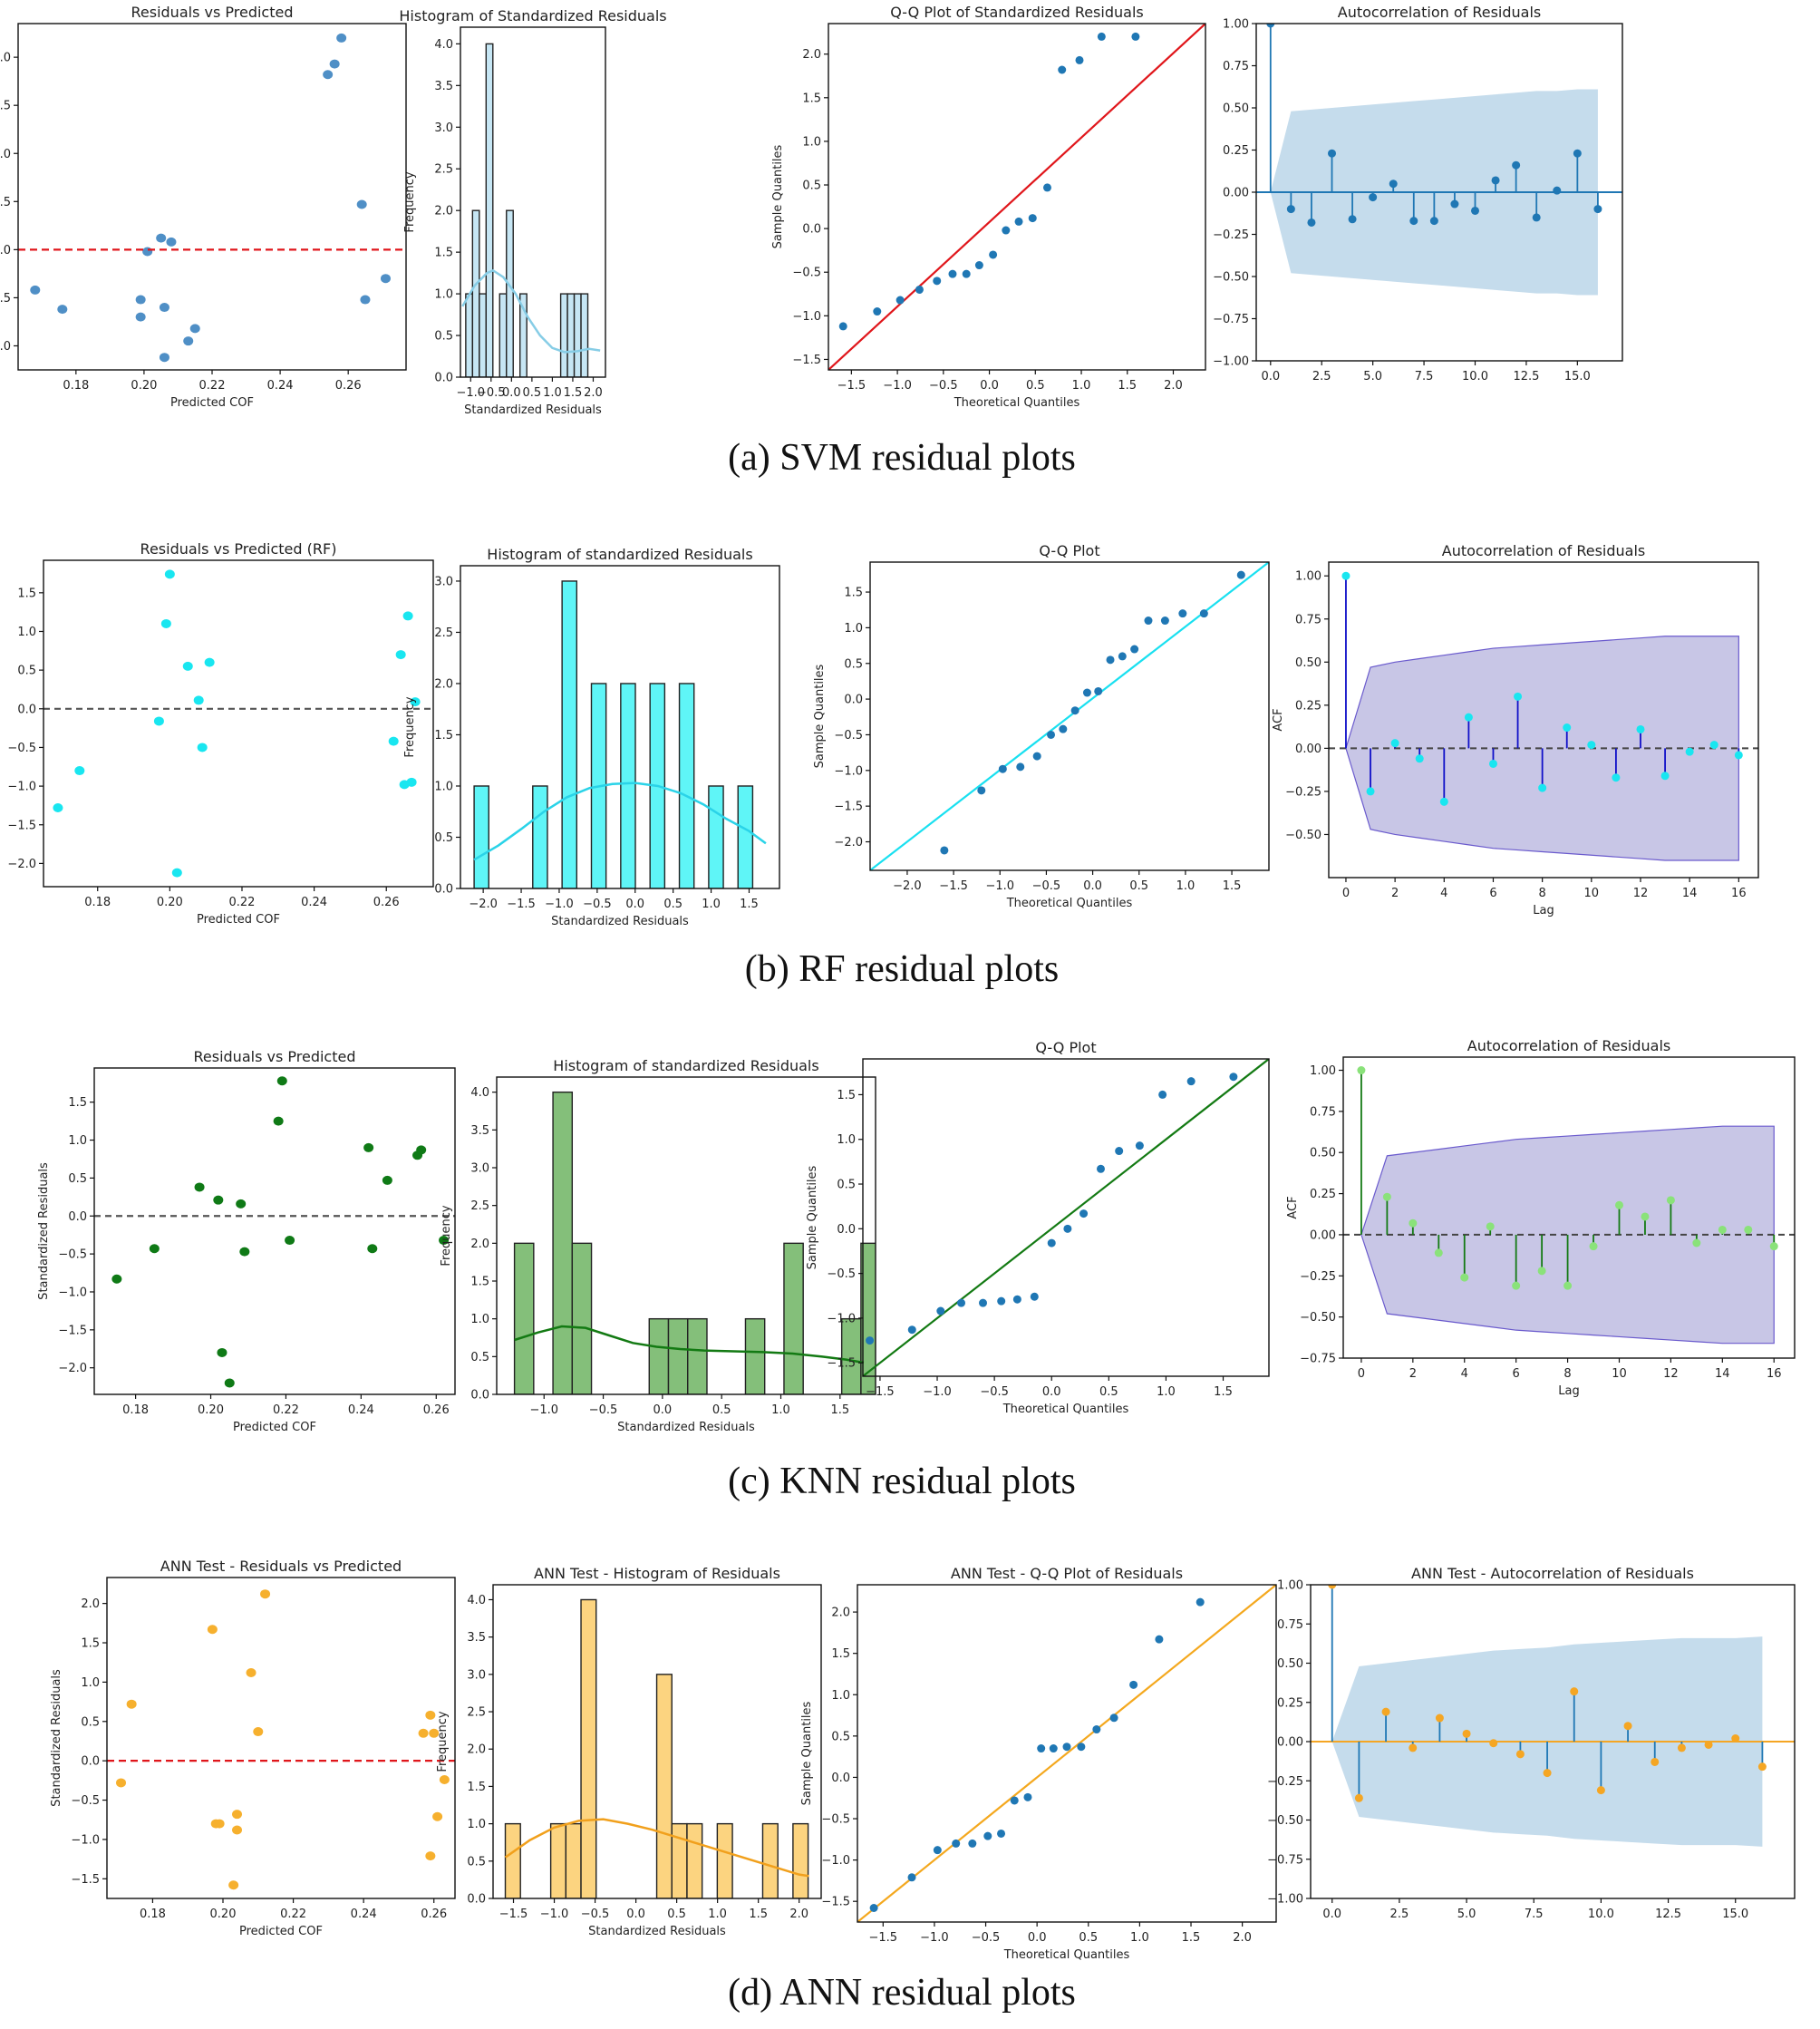  What do you see at coordinates (479, 1169) in the screenshot?
I see `y-tick-label: 3.0` at bounding box center [479, 1169].